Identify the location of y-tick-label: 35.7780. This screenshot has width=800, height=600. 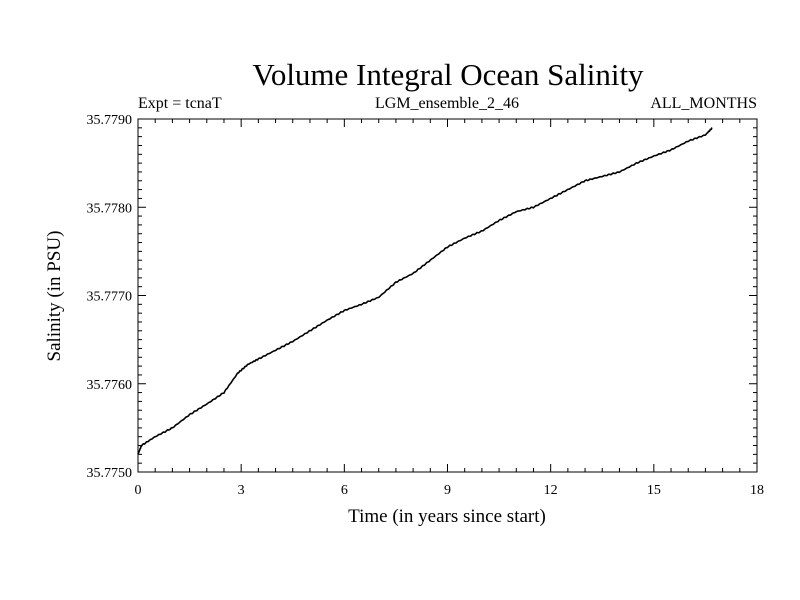
(110, 208).